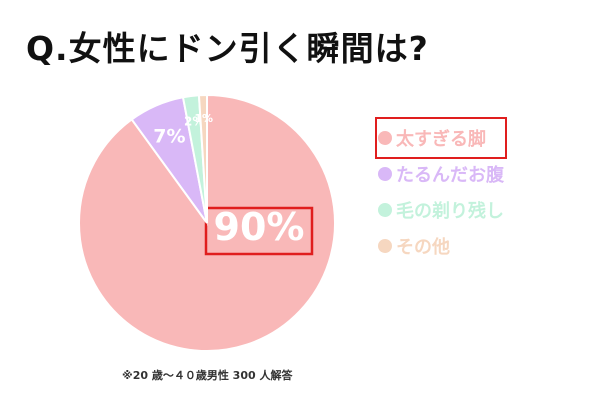 The height and width of the screenshot is (400, 600). What do you see at coordinates (259, 227) in the screenshot?
I see `data-label-legs: 90%` at bounding box center [259, 227].